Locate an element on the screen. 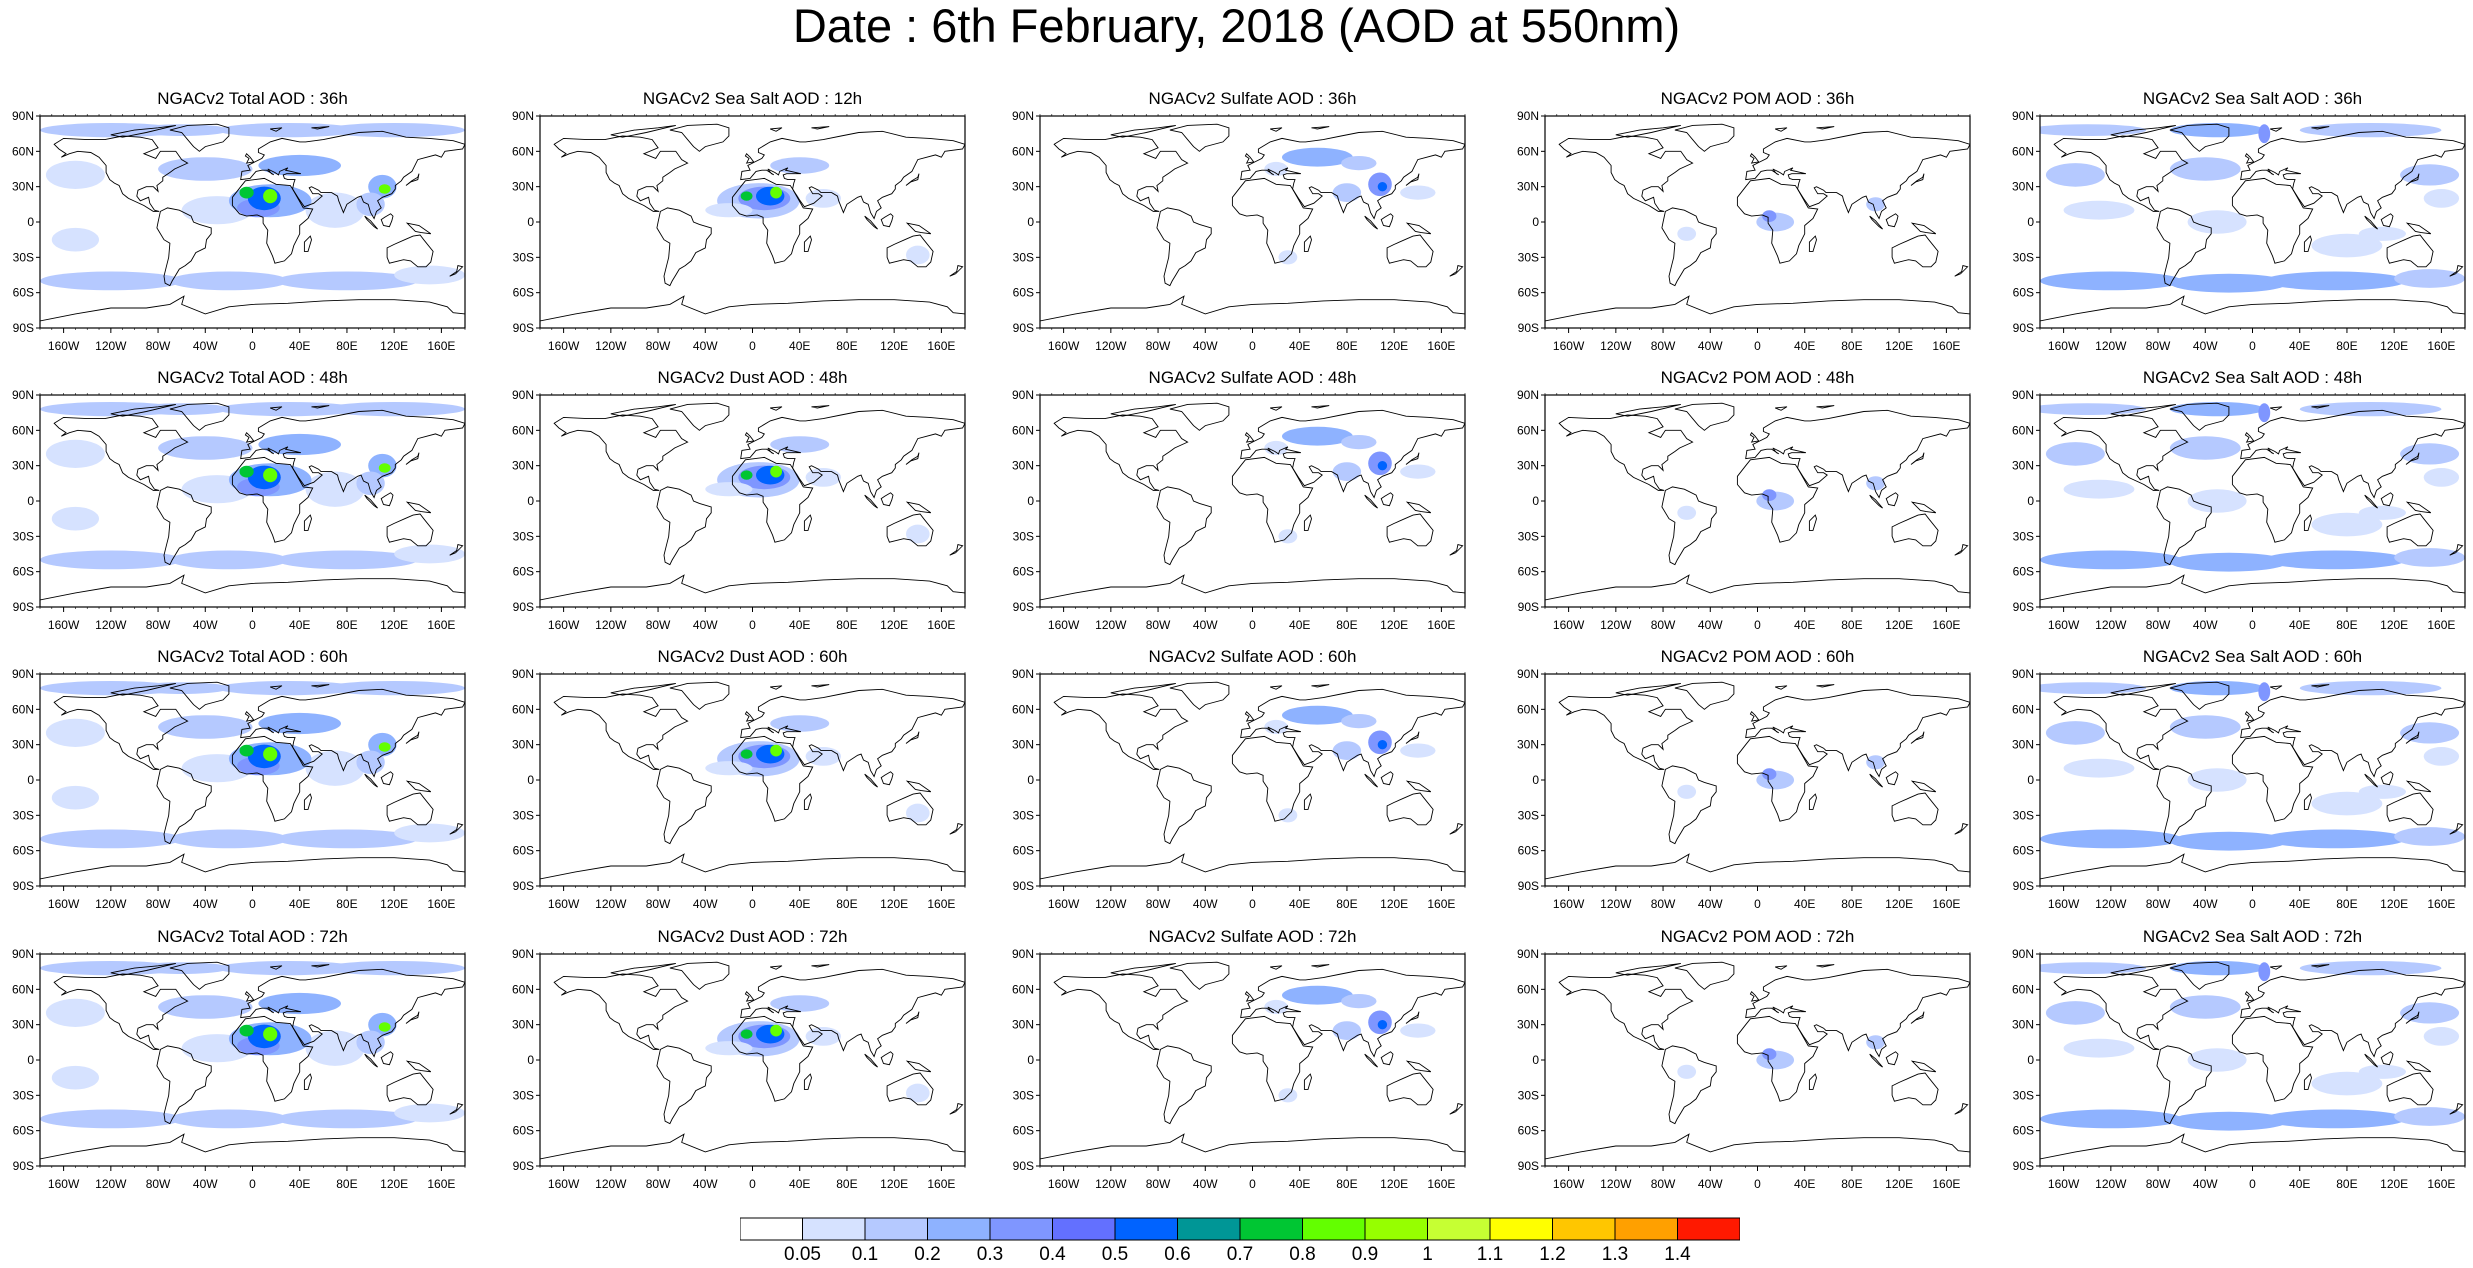 The width and height of the screenshot is (2473, 1268). map-frame is located at coordinates (252, 222).